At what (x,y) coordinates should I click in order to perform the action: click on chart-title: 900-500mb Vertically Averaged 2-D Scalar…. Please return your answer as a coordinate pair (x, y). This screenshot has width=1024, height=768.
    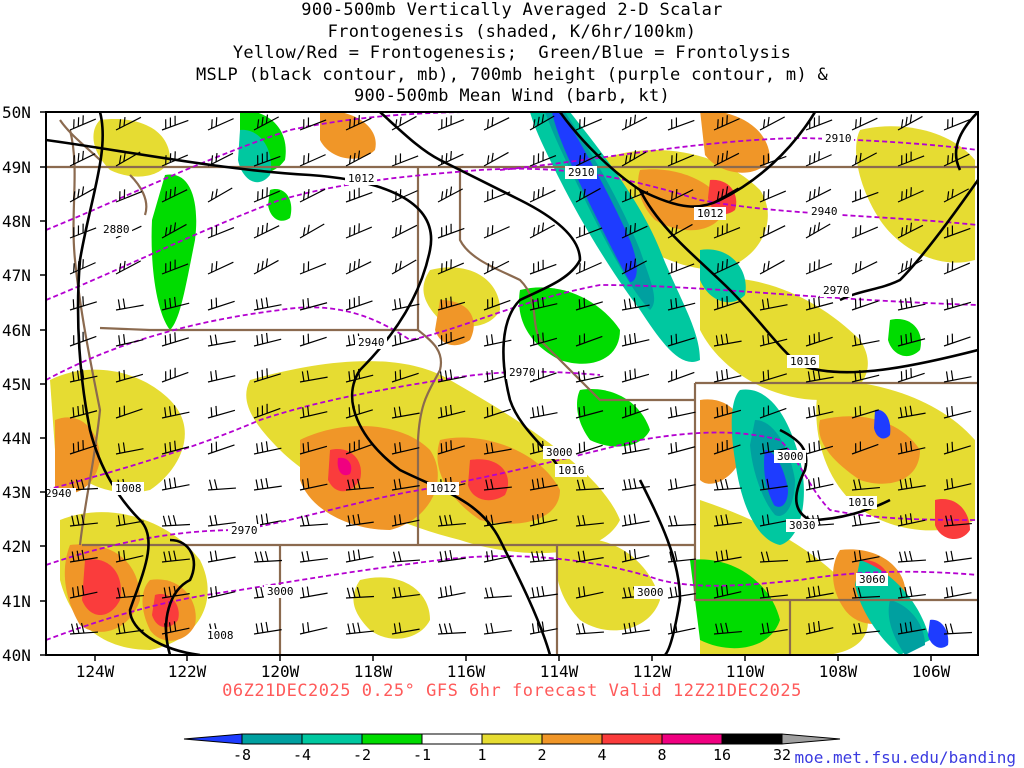
    Looking at the image, I should click on (512, 54).